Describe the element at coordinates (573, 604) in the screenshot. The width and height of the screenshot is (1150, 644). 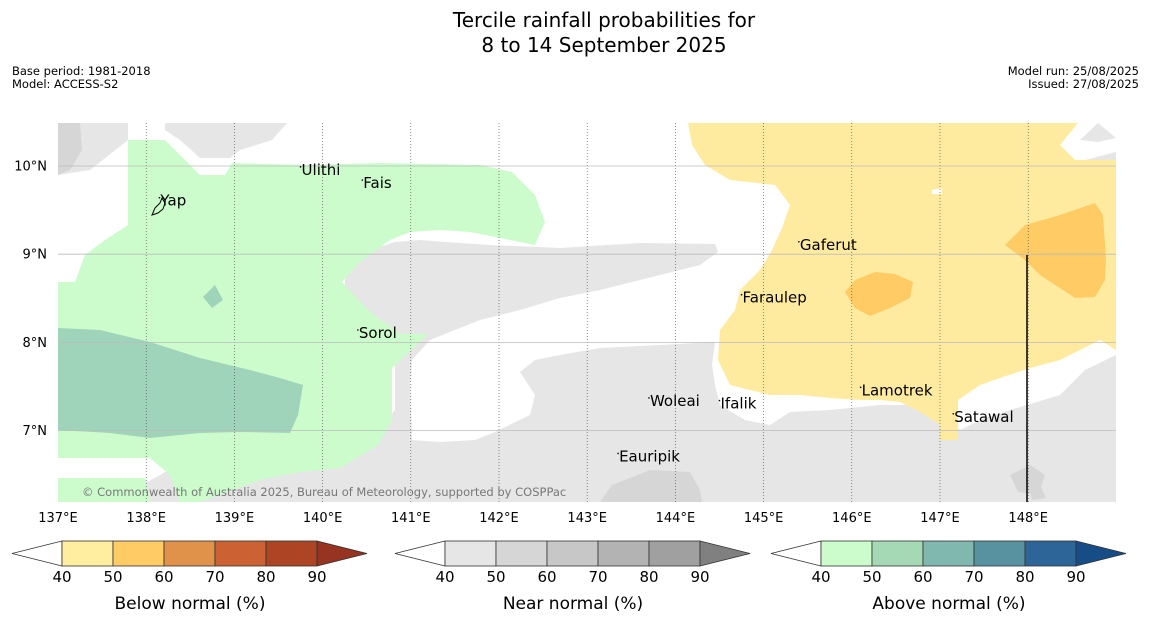
I see `colorbar-near-normal-title: Near normal (%)` at that location.